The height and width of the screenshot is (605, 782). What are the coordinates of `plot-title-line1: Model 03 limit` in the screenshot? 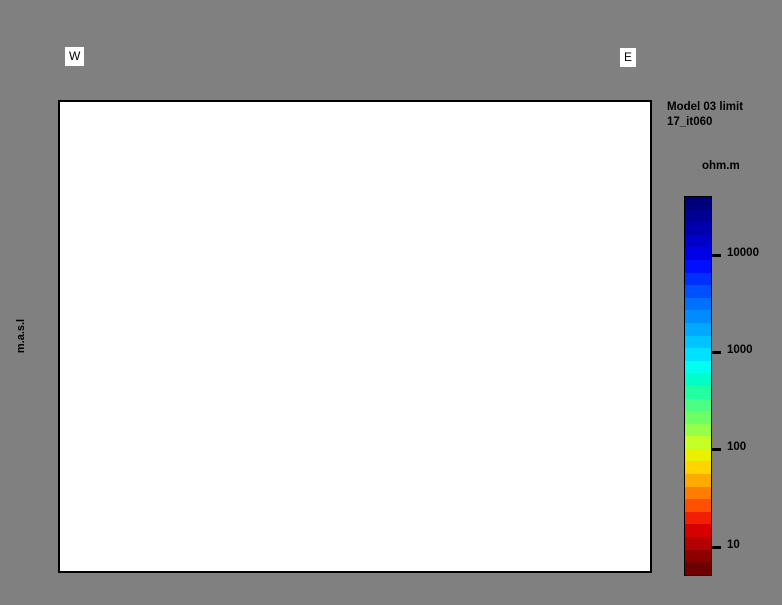 It's located at (705, 107).